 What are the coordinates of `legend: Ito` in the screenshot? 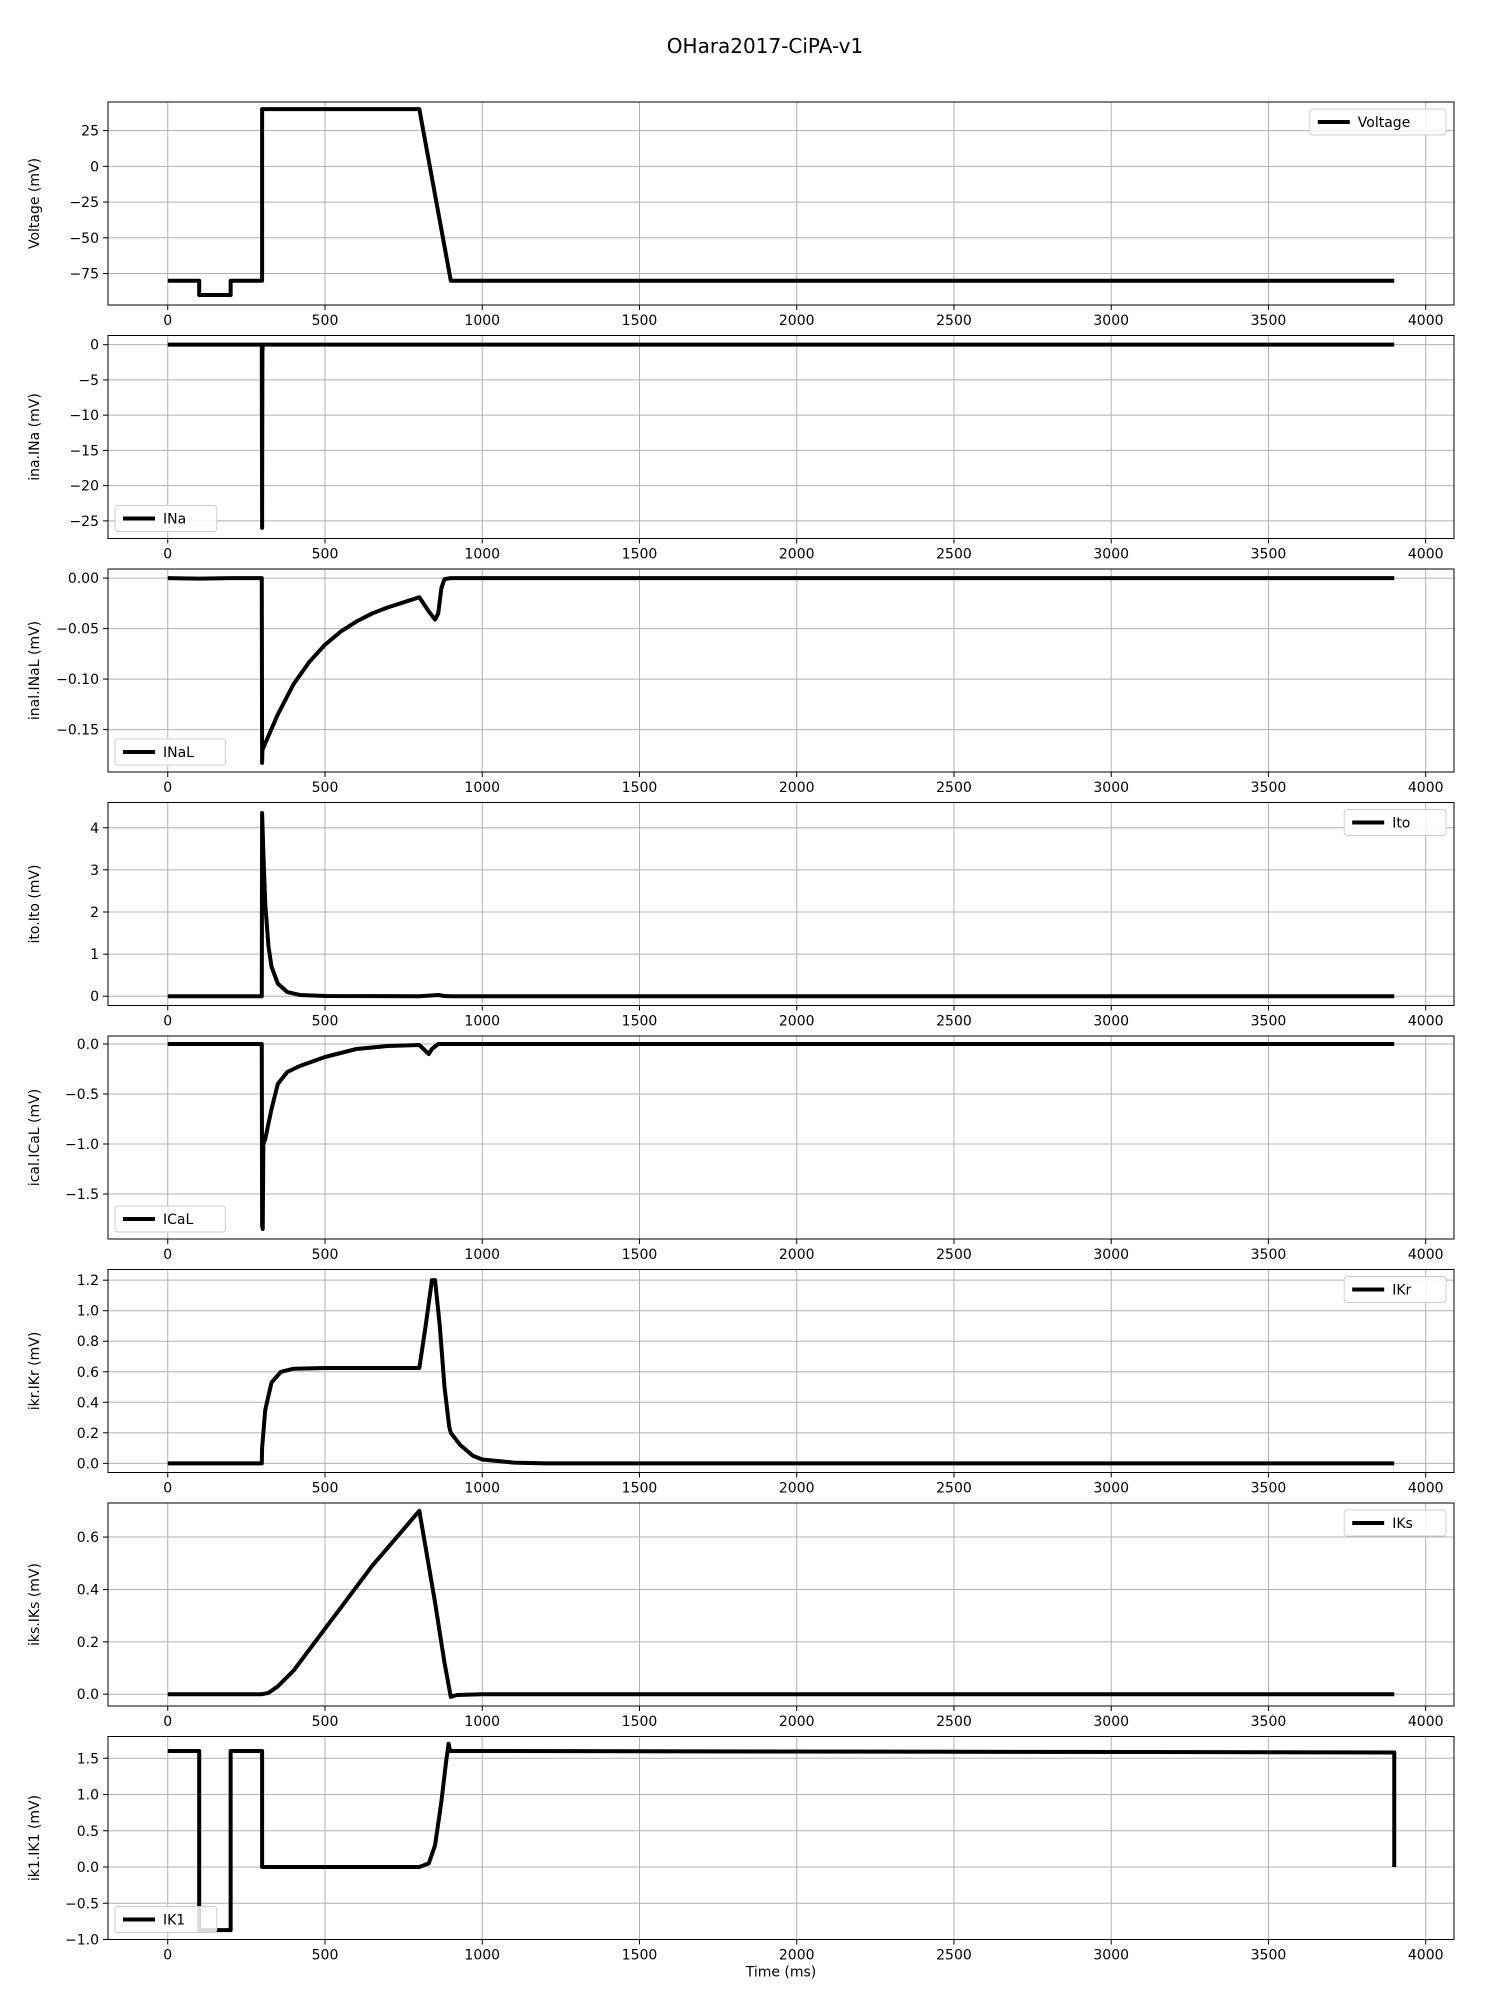 It's located at (1395, 822).